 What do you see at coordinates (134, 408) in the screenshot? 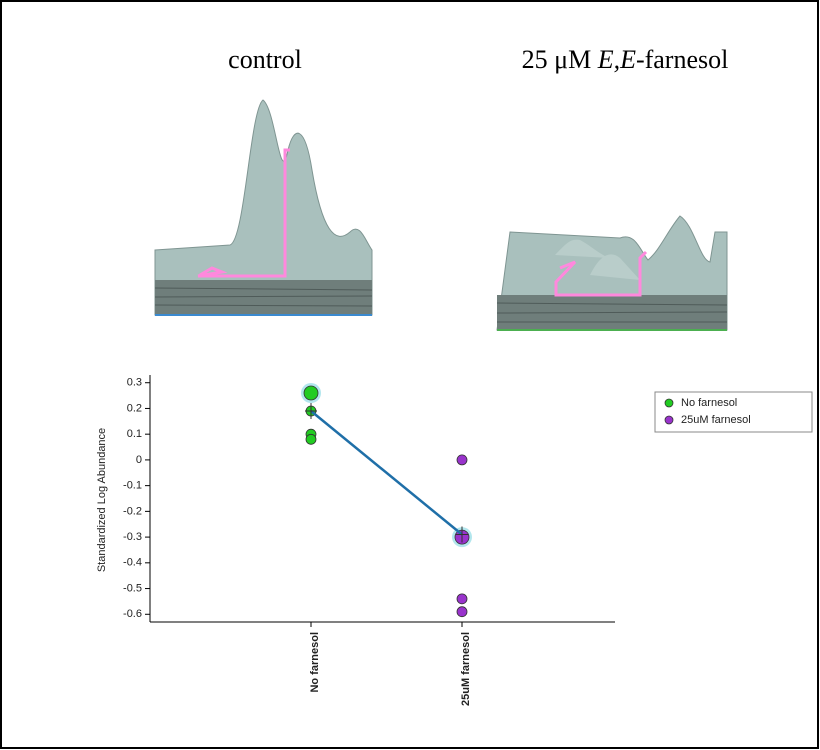
I see `y-tick-label: 0.2` at bounding box center [134, 408].